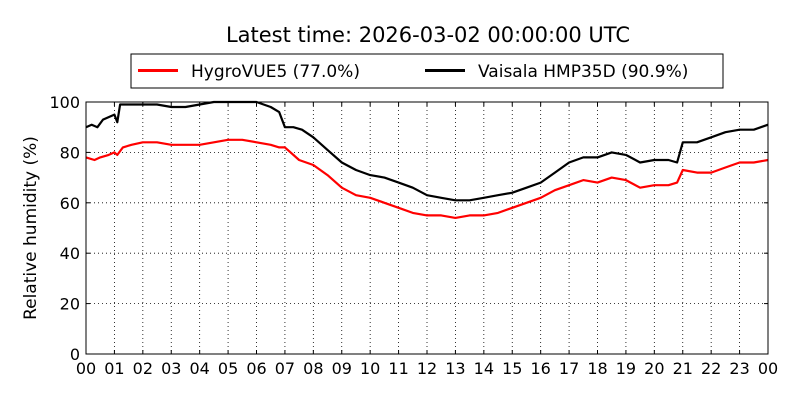 The height and width of the screenshot is (400, 800). Describe the element at coordinates (285, 368) in the screenshot. I see `x-tick-label: 07` at that location.